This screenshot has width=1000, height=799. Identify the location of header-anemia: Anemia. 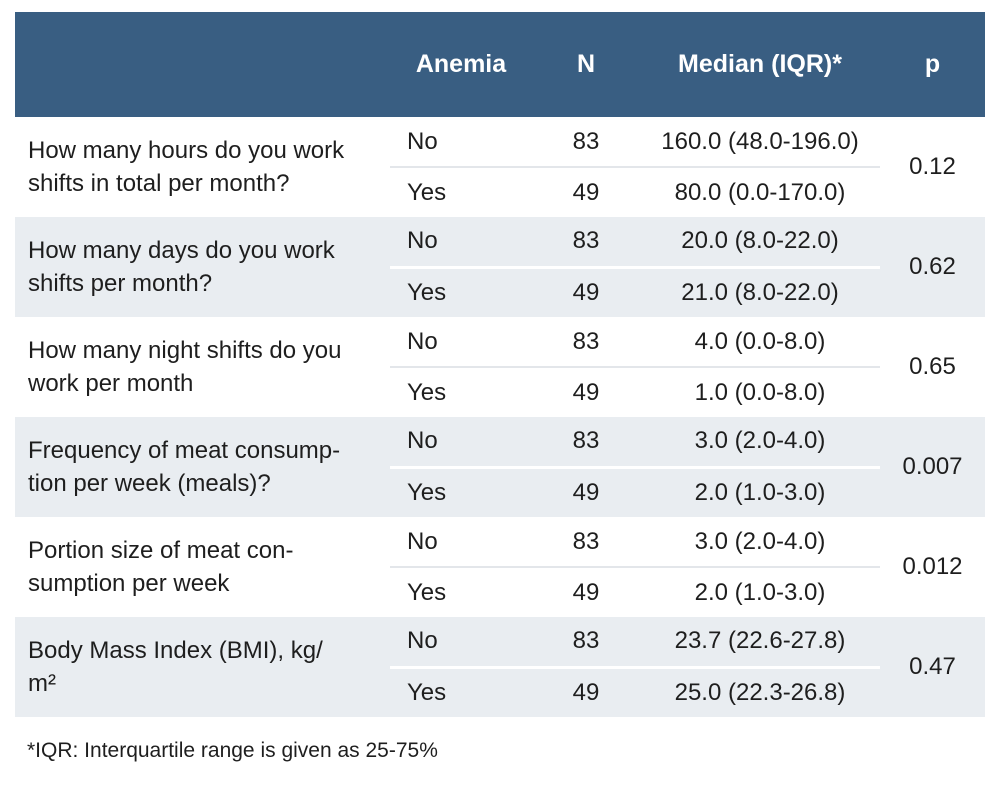
(461, 64).